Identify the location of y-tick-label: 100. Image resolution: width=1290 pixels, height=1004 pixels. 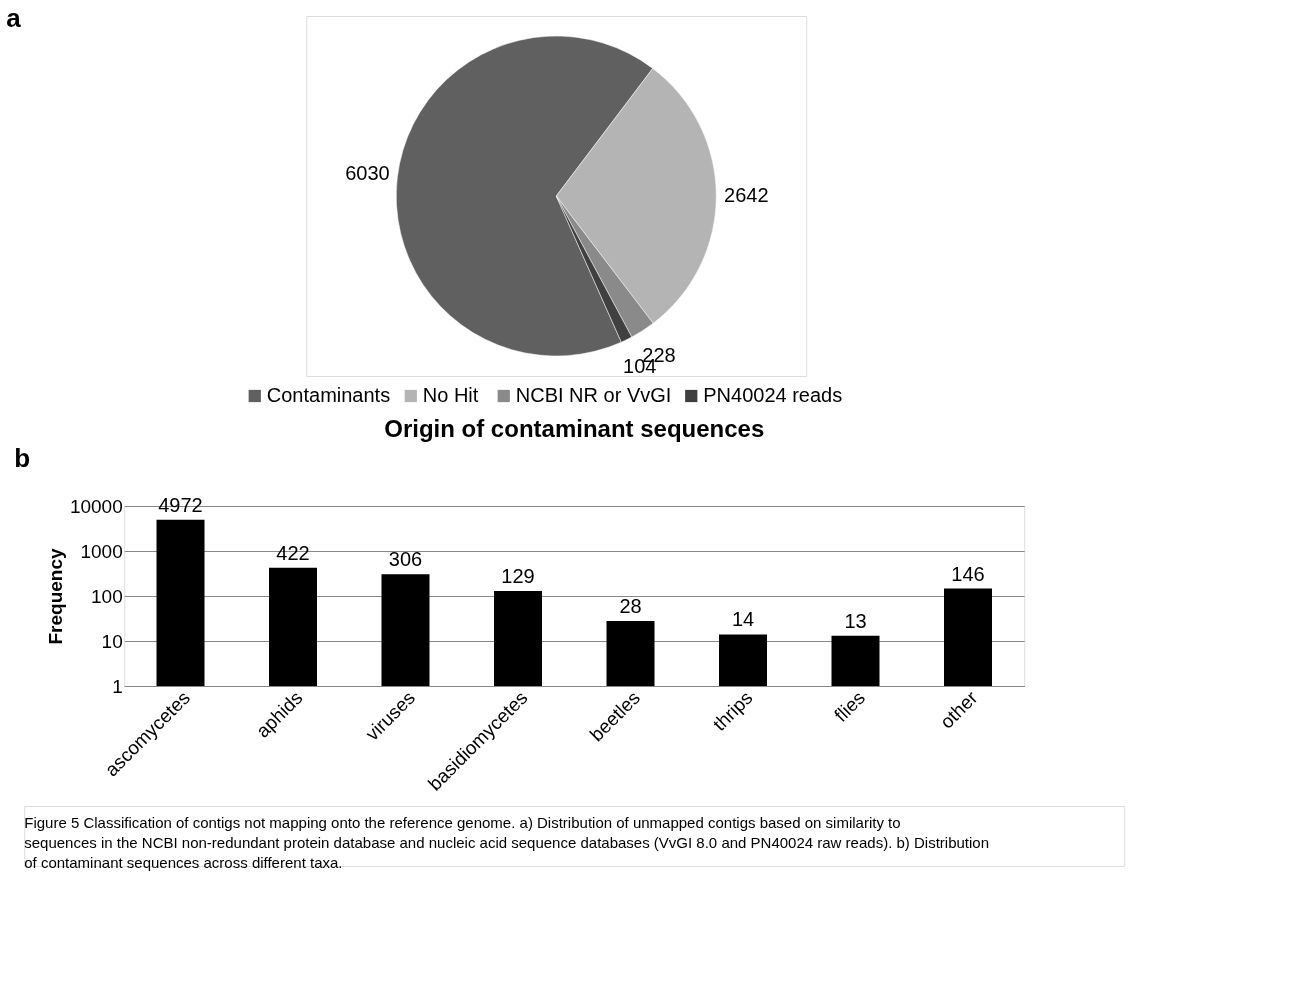
(107, 596).